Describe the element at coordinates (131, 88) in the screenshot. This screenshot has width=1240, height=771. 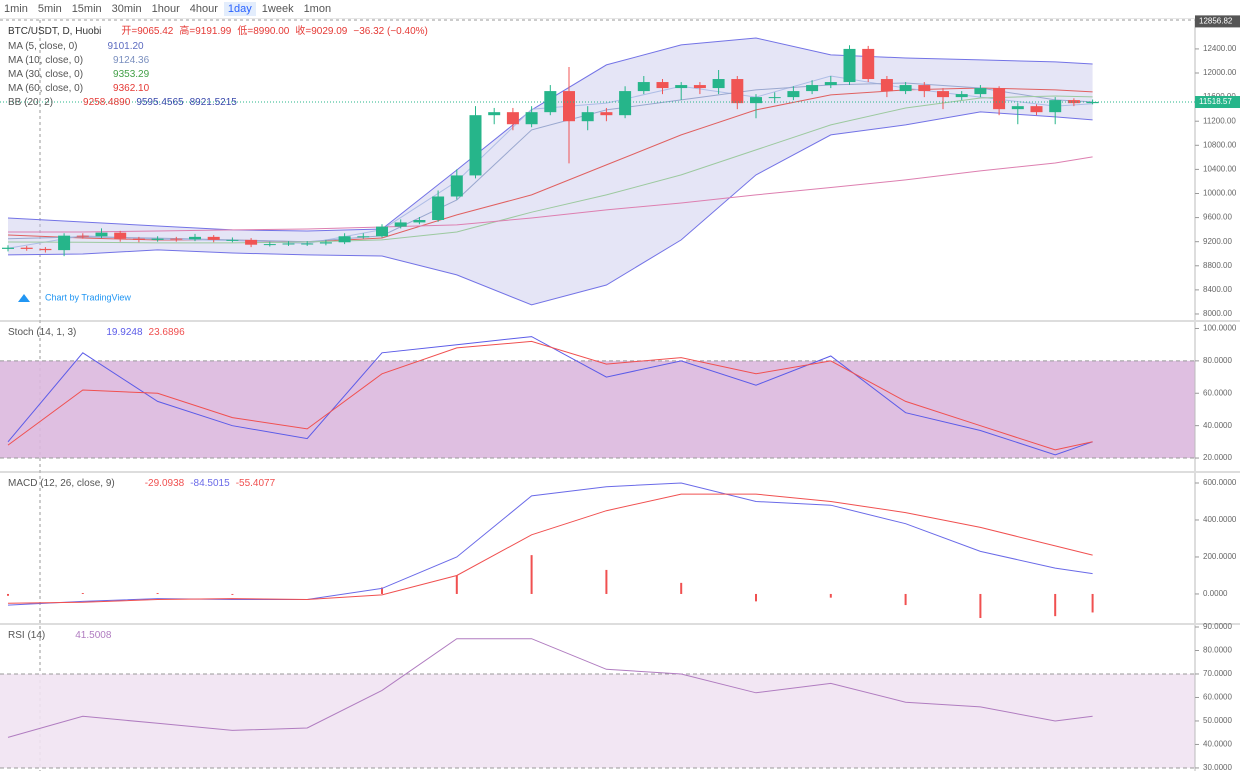
I see `indicator-value: 9362.10` at that location.